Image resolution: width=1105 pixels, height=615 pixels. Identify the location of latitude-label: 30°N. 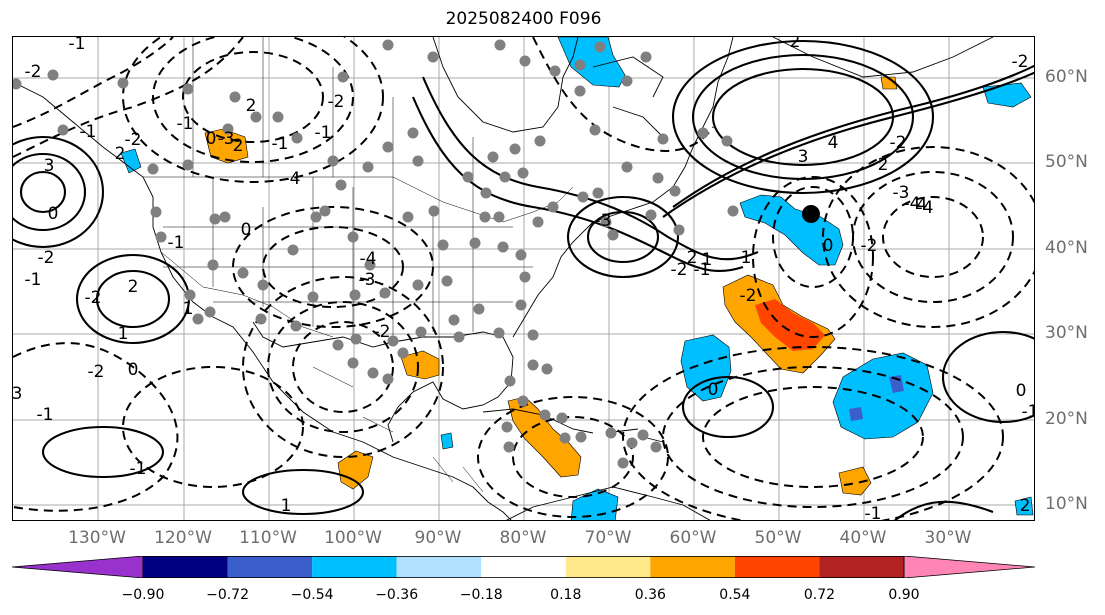
(1066, 333).